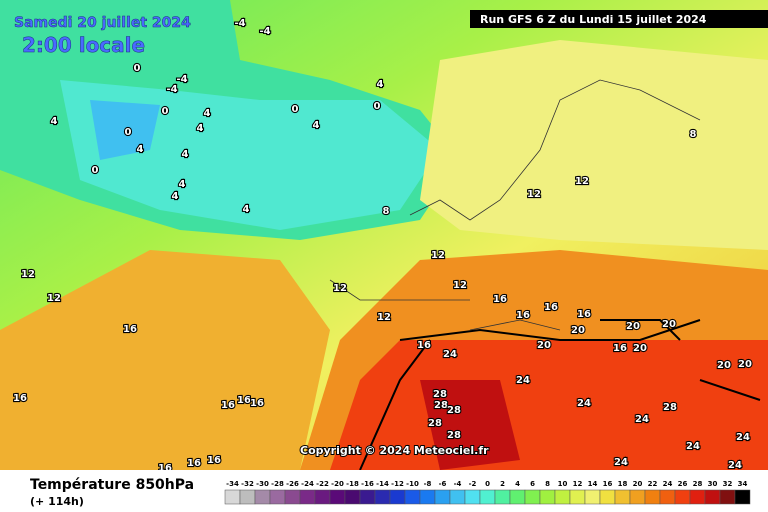 This screenshot has height=512, width=768. What do you see at coordinates (102, 23) in the screenshot?
I see `date: Samedi 20 juillet 2024` at bounding box center [102, 23].